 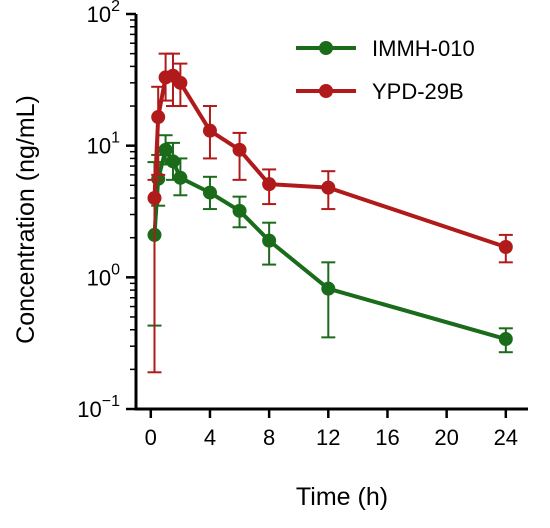 I want to click on x-tick-label: 16, so click(x=387, y=437).